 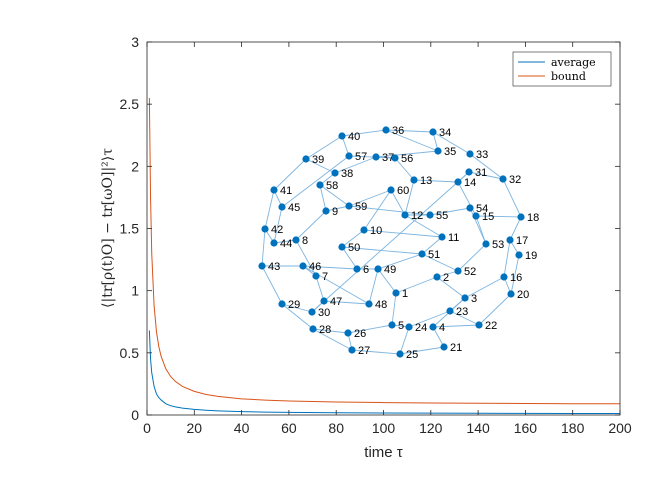 I want to click on x-tick-label: 120, so click(x=431, y=428).